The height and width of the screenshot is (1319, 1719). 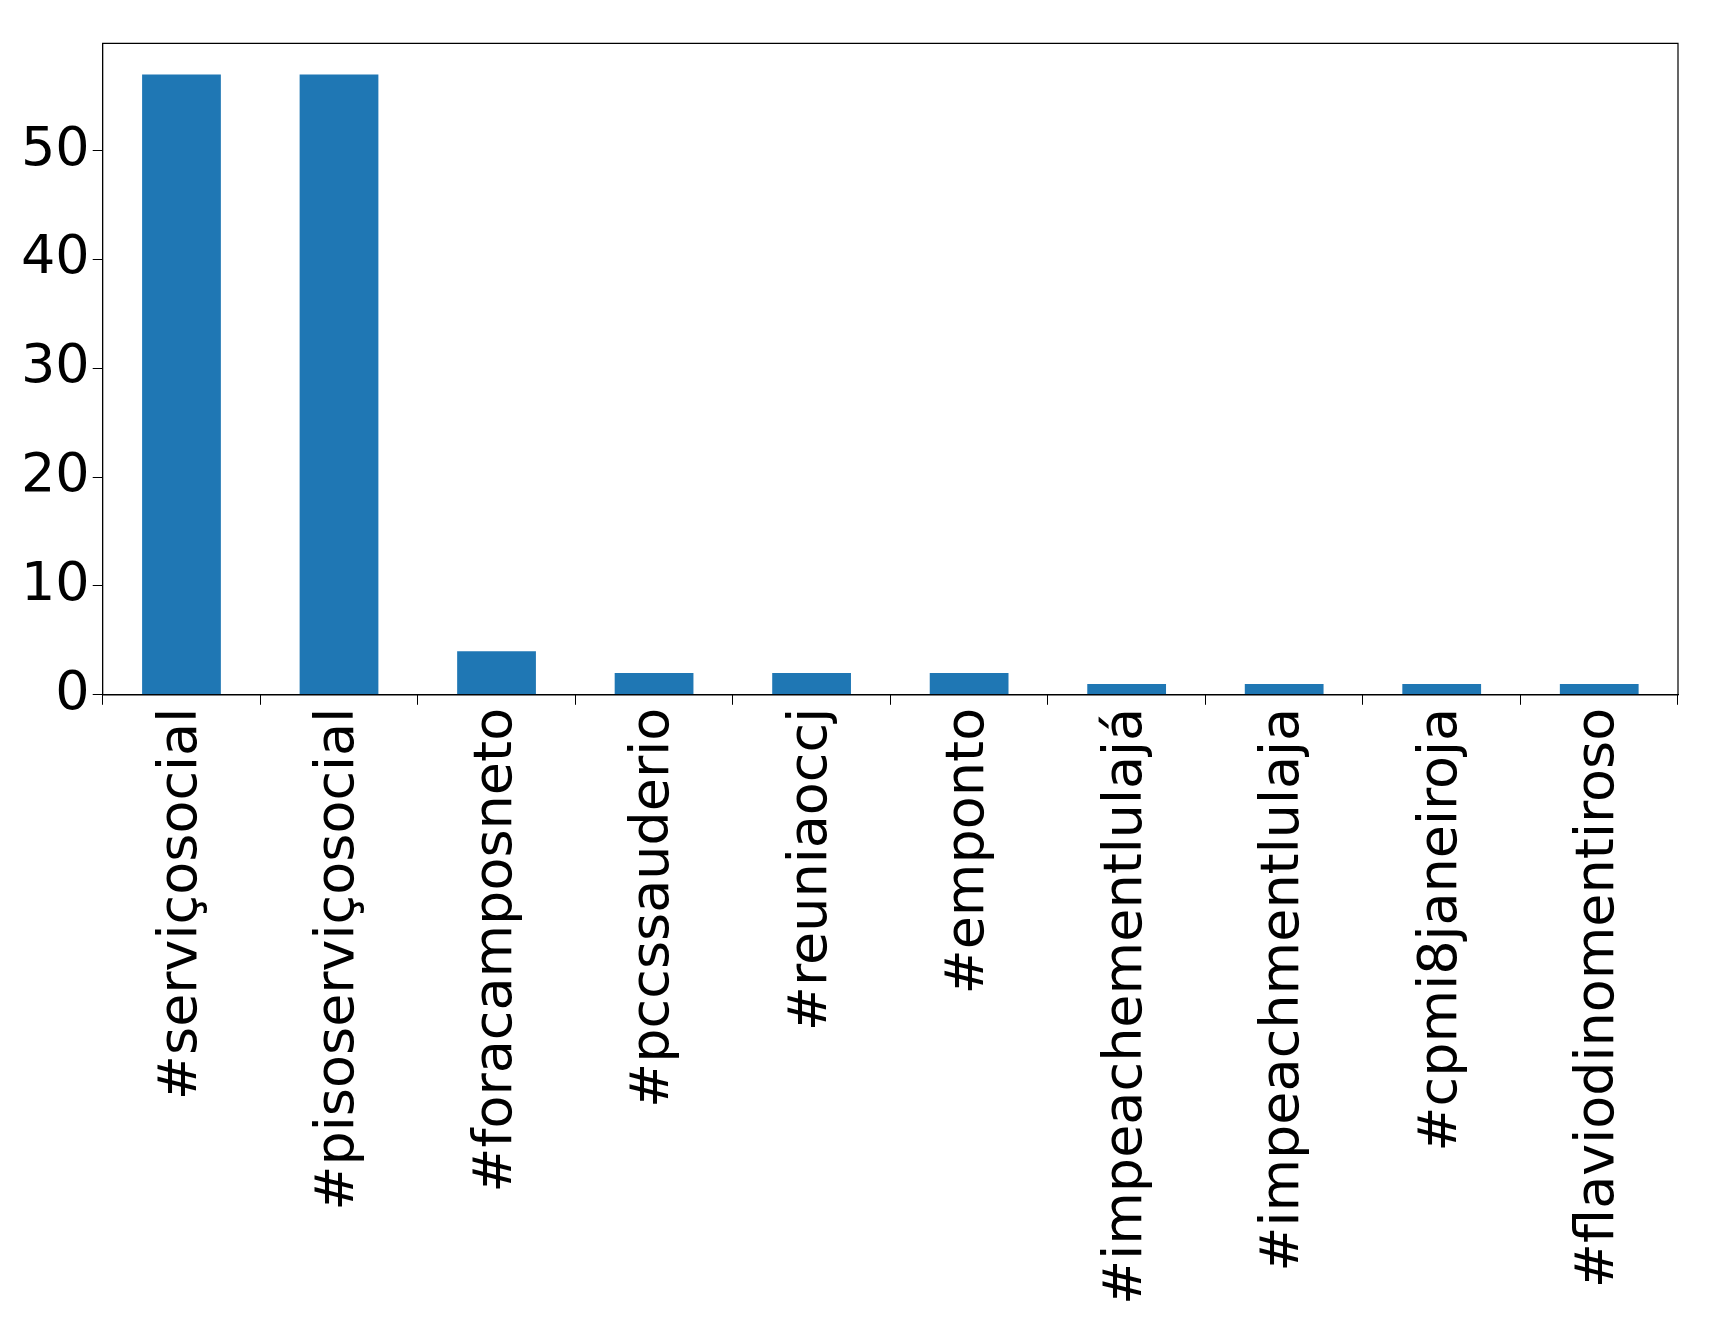 What do you see at coordinates (55, 581) in the screenshot?
I see `y-tick-label: 10` at bounding box center [55, 581].